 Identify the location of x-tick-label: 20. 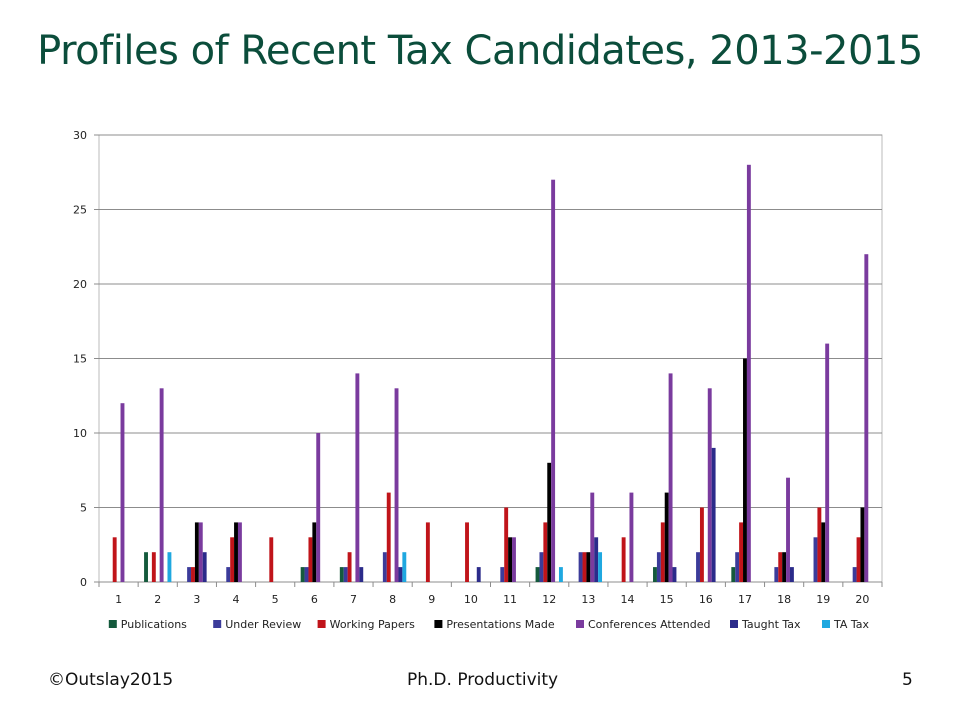
(862, 599).